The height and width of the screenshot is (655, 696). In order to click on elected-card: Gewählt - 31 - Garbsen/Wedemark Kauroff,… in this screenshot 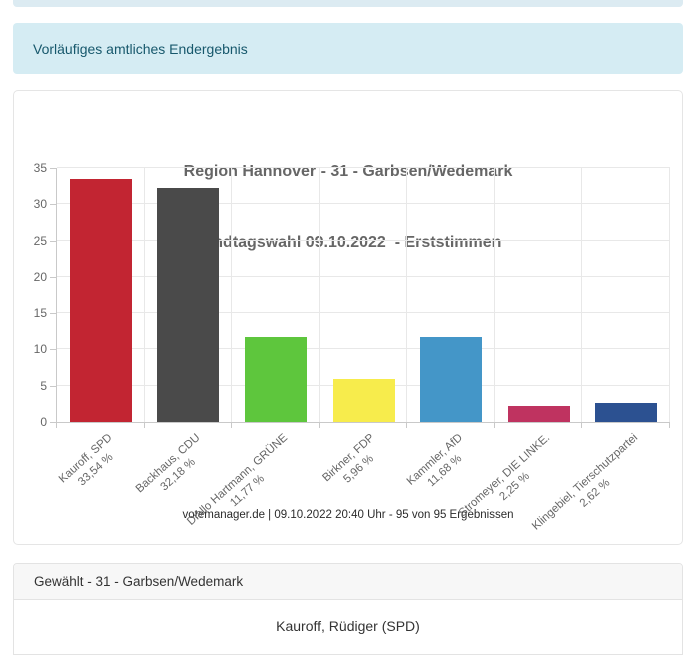, I will do `click(348, 609)`.